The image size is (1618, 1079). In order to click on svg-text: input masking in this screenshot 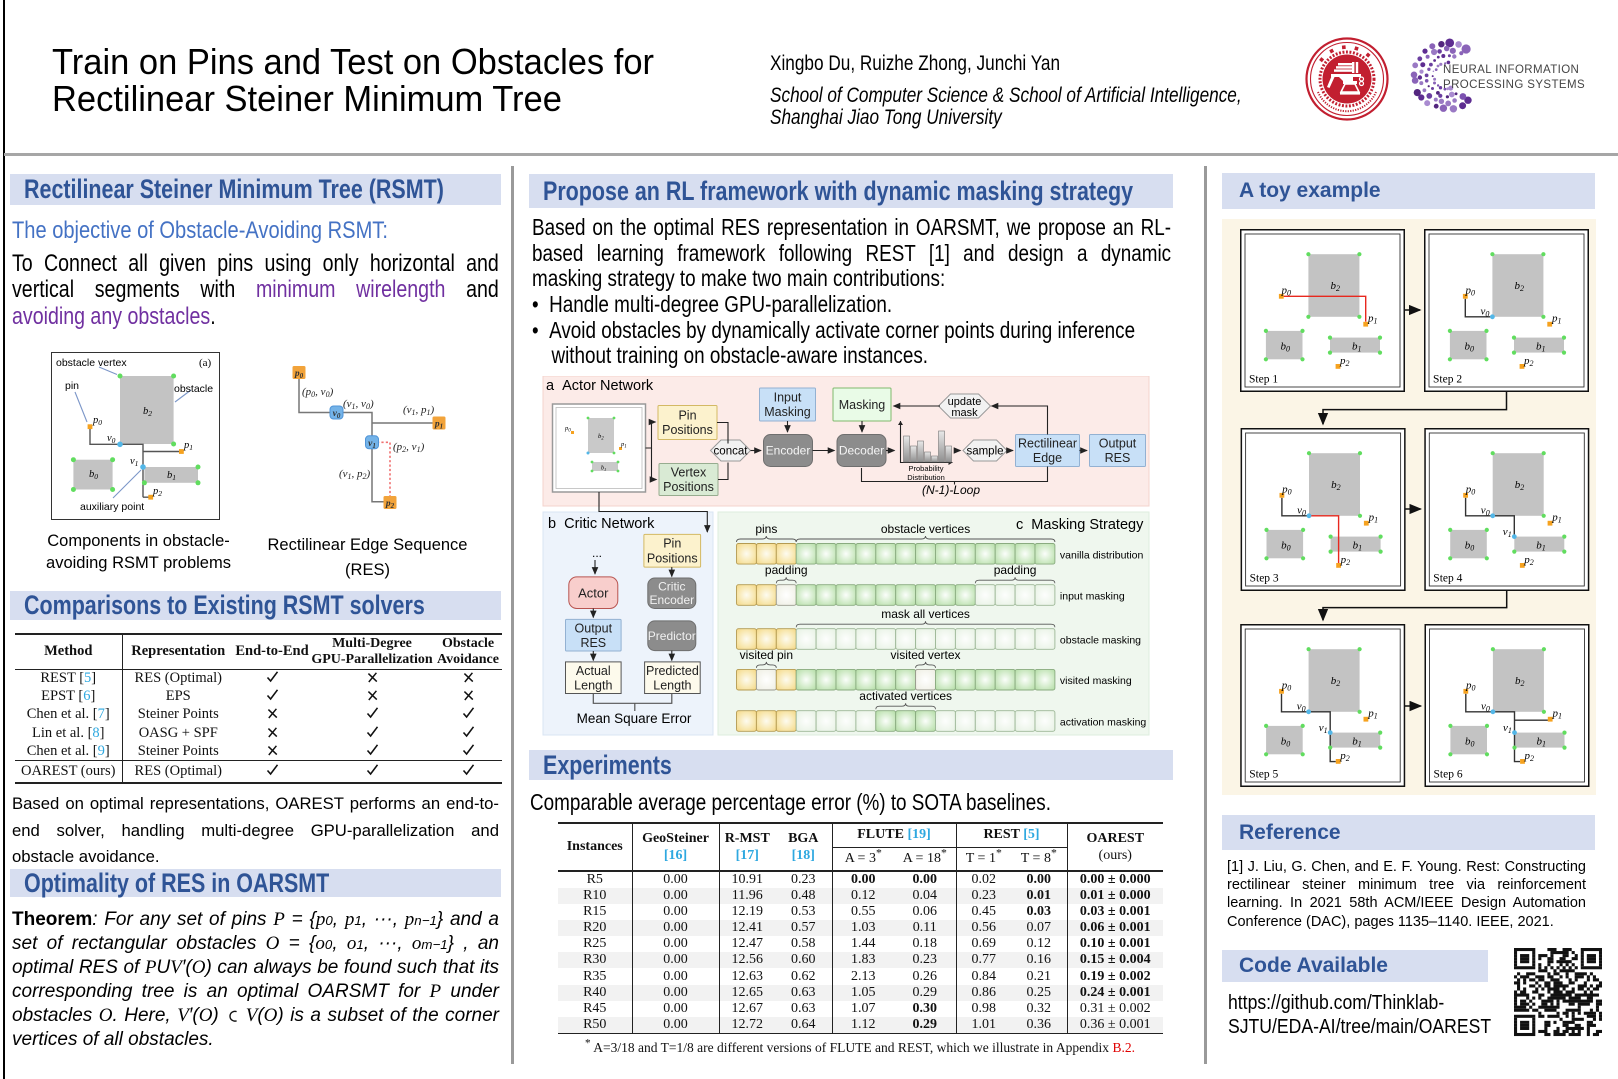, I will do `click(1092, 597)`.